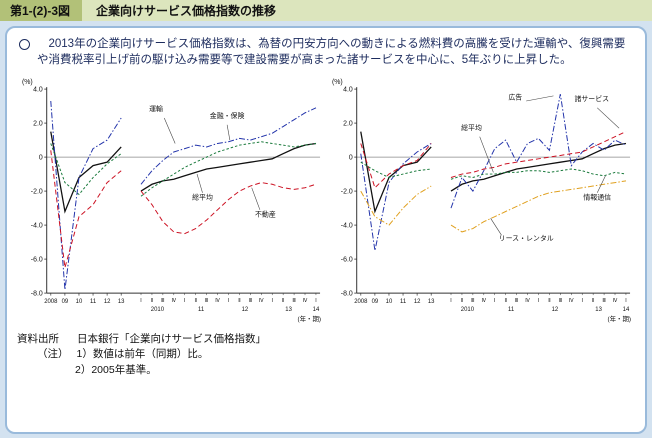  Describe the element at coordinates (41, 10) in the screenshot. I see `figure-number: 第1-(2)-3図` at that location.